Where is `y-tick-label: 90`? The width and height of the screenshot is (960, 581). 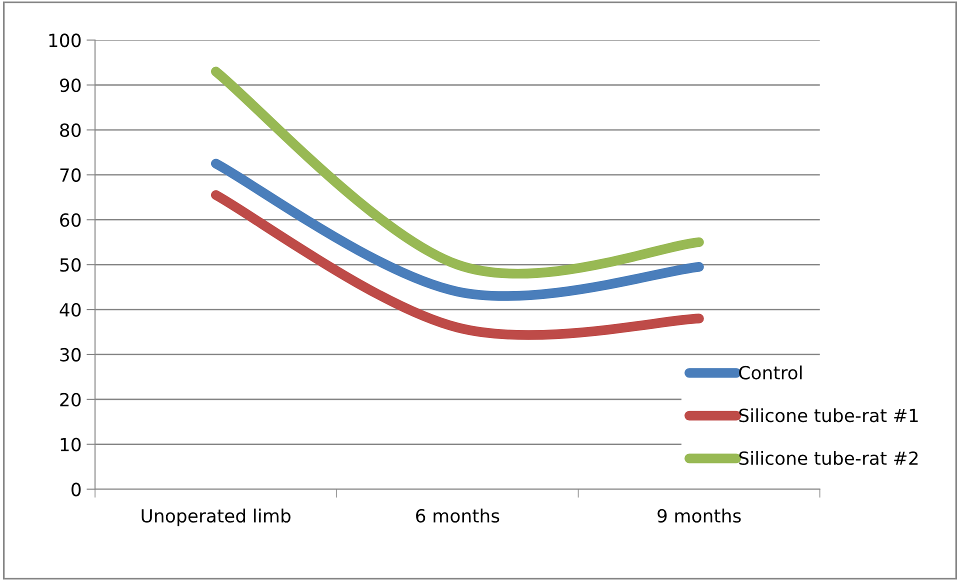
y-tick-label: 90 is located at coordinates (70, 85).